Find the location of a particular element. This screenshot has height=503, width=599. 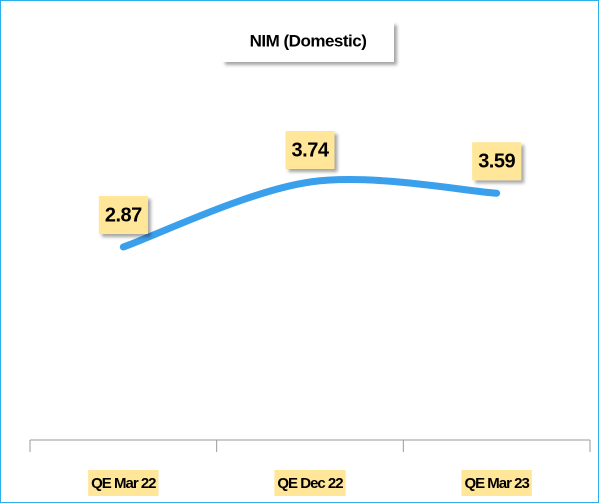

x-tick-label: QE Mar 22 is located at coordinates (123, 483).